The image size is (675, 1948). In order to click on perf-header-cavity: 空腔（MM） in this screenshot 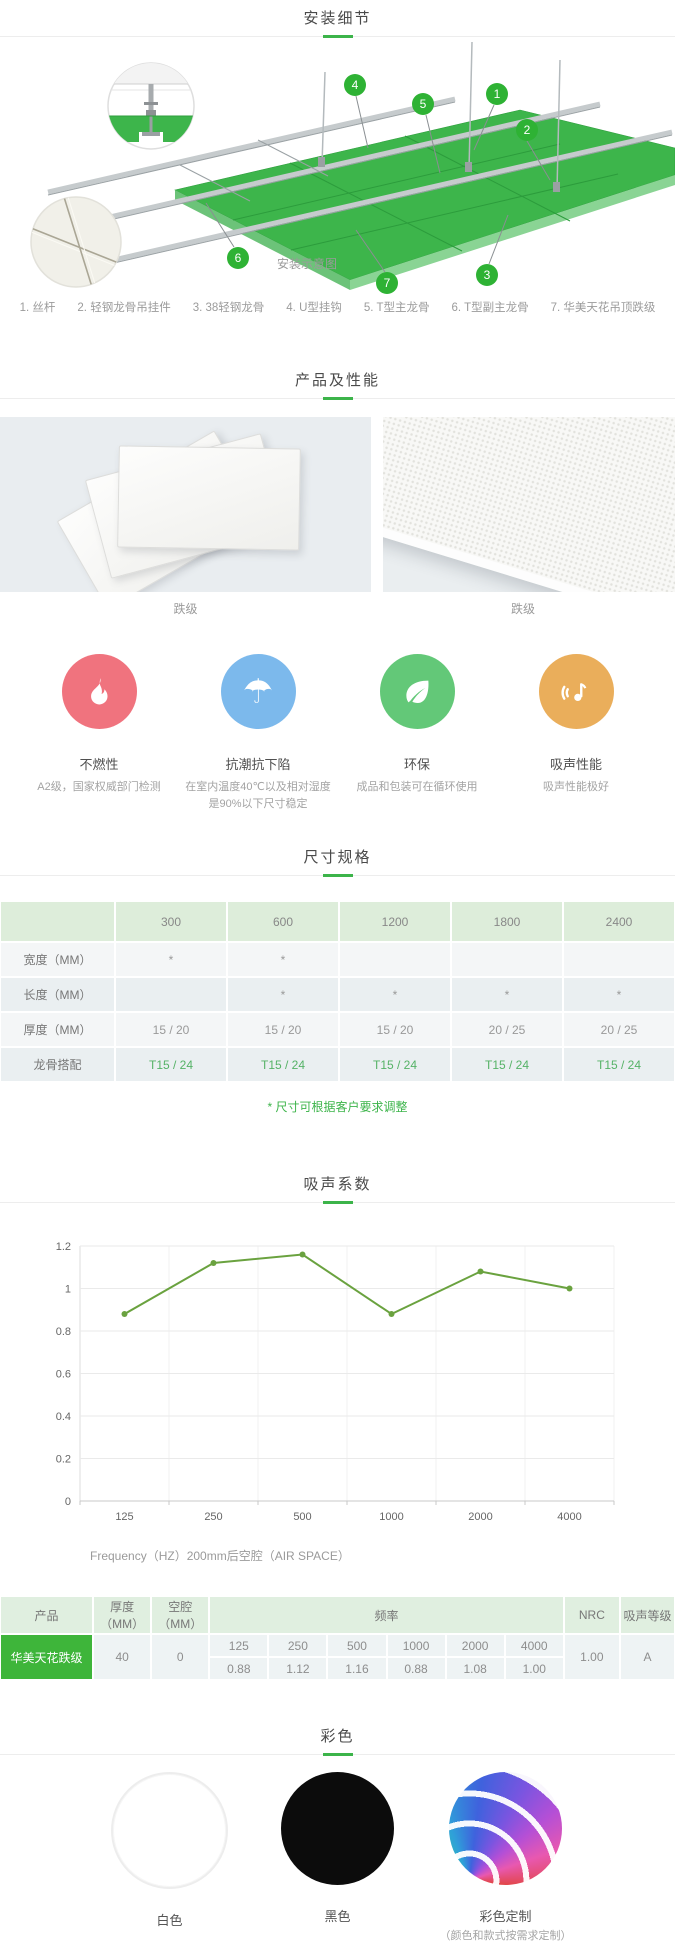, I will do `click(180, 1615)`.